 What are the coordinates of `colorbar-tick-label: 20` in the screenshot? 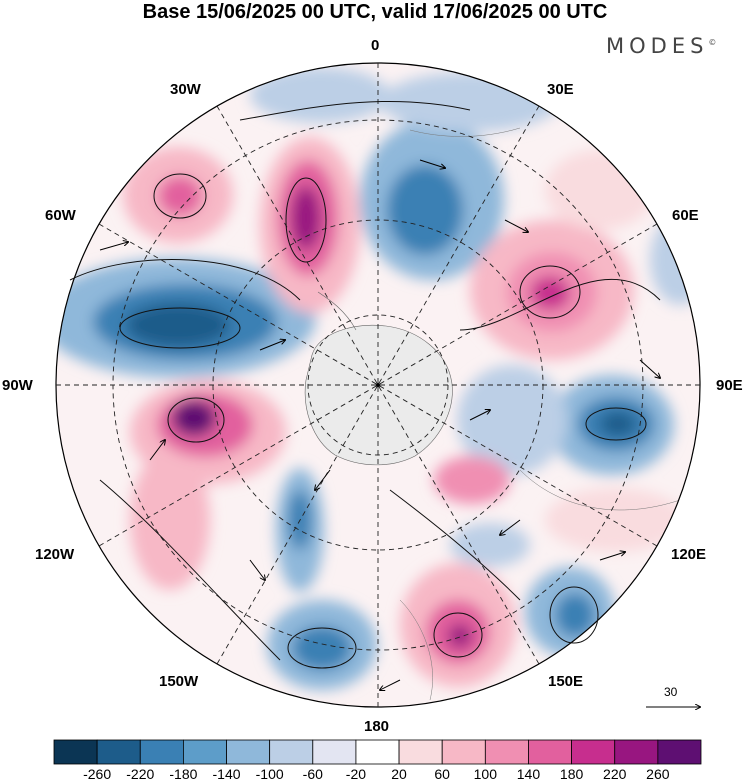 It's located at (399, 774).